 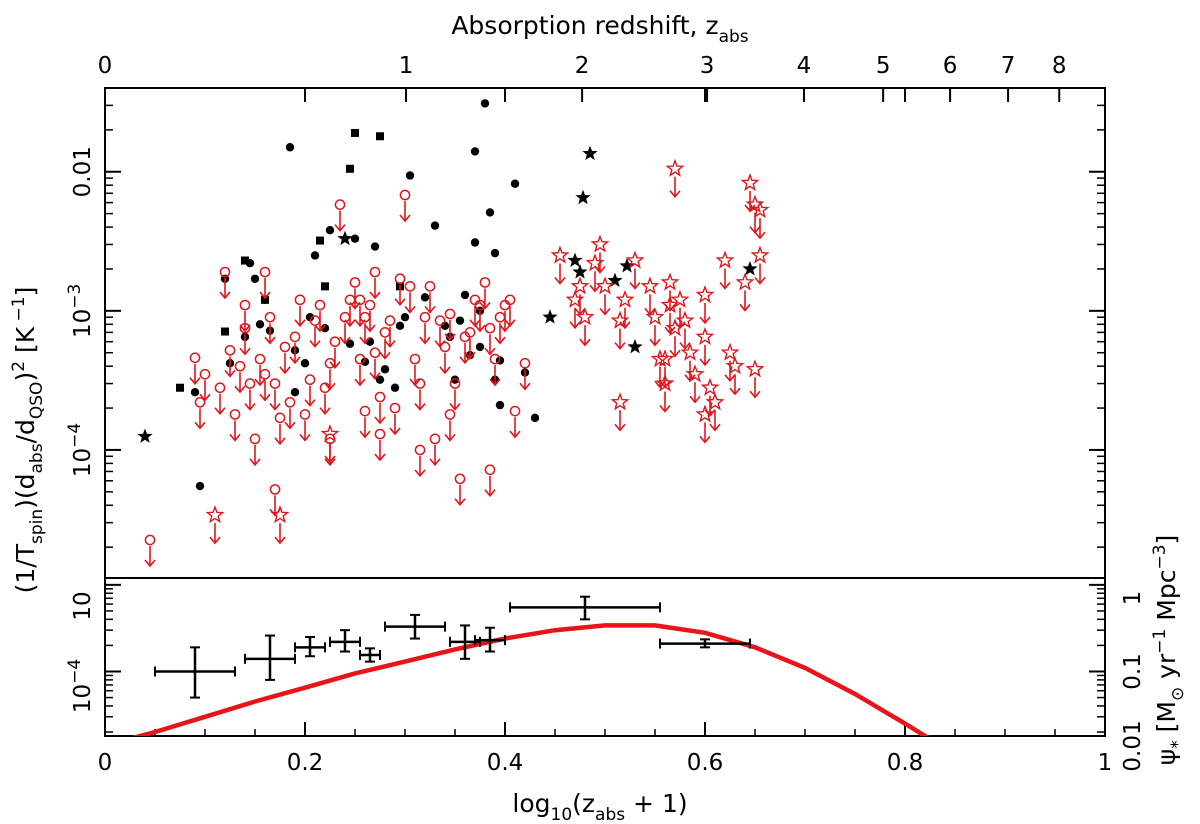 What do you see at coordinates (83, 605) in the screenshot?
I see `lower-left-tick-label: 10` at bounding box center [83, 605].